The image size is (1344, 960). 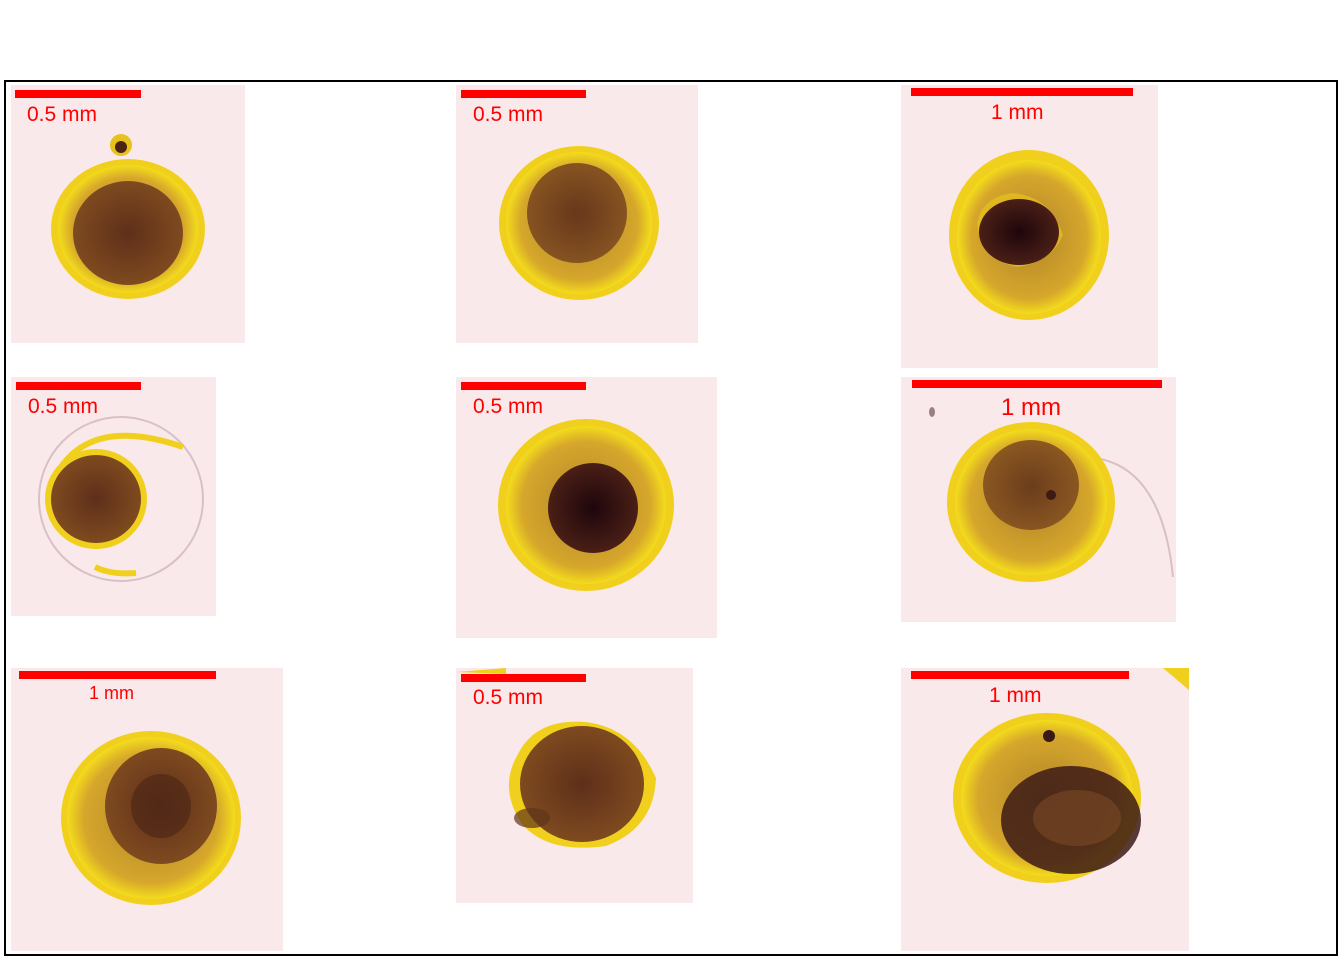 I want to click on micrograph-panel-r1c2: 0.5 mm, so click(x=577, y=214).